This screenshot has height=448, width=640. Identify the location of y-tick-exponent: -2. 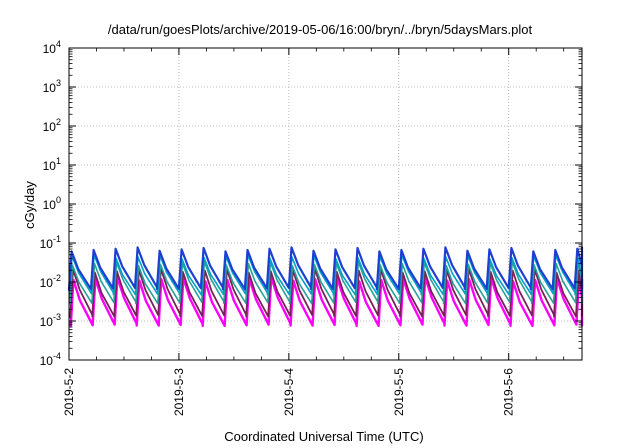
(57, 278).